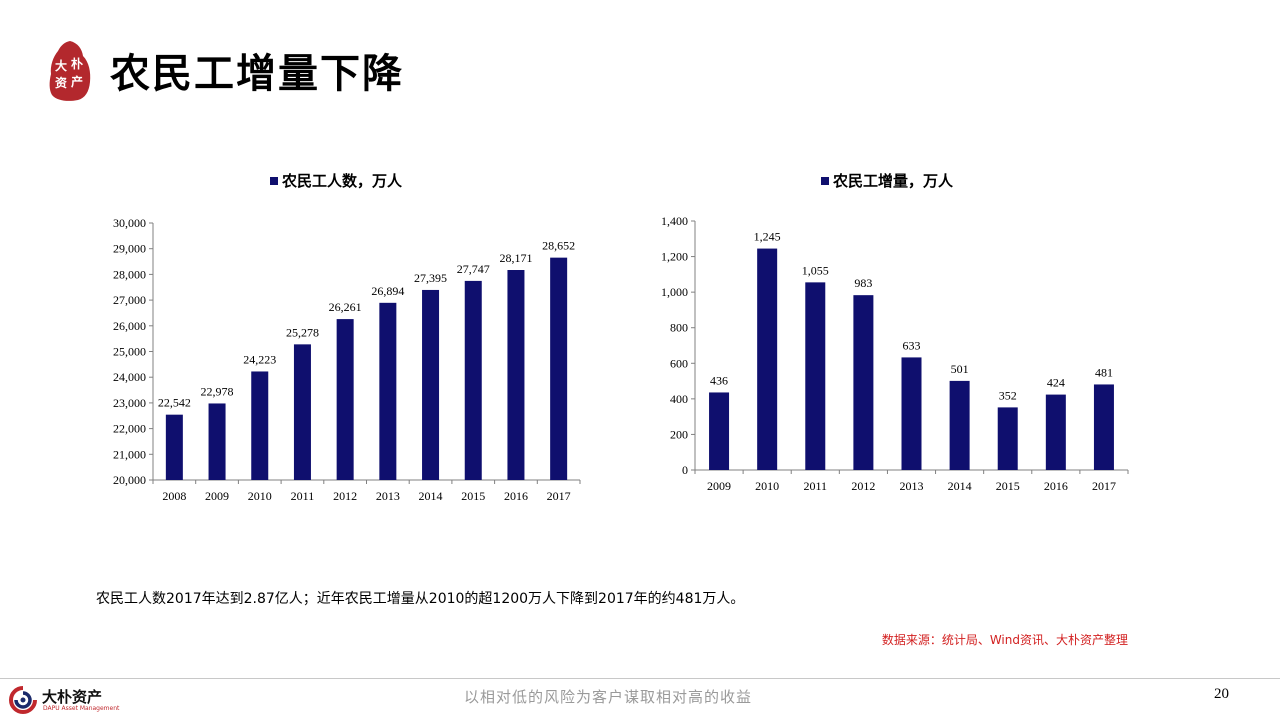 Image resolution: width=1280 pixels, height=720 pixels. Describe the element at coordinates (960, 369) in the screenshot. I see `data-label: 501` at that location.